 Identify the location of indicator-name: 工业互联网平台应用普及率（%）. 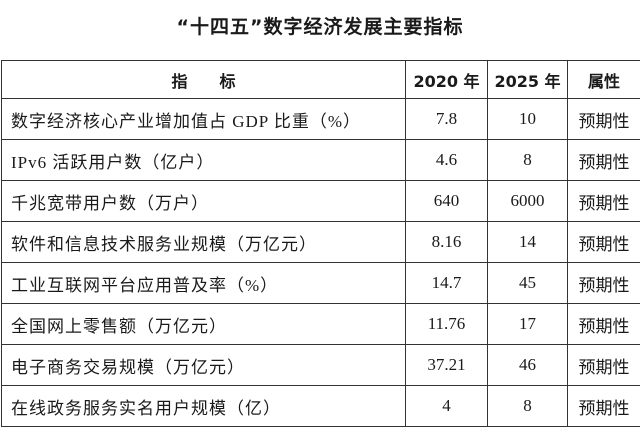
(203, 283).